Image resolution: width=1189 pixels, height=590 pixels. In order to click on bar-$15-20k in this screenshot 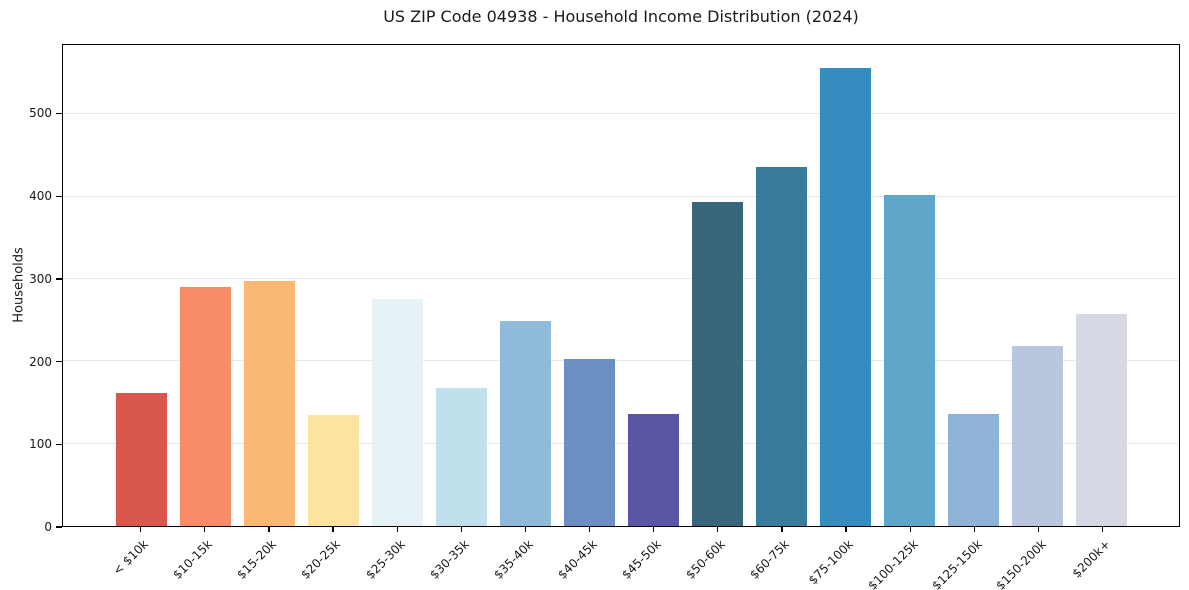, I will do `click(269, 403)`.